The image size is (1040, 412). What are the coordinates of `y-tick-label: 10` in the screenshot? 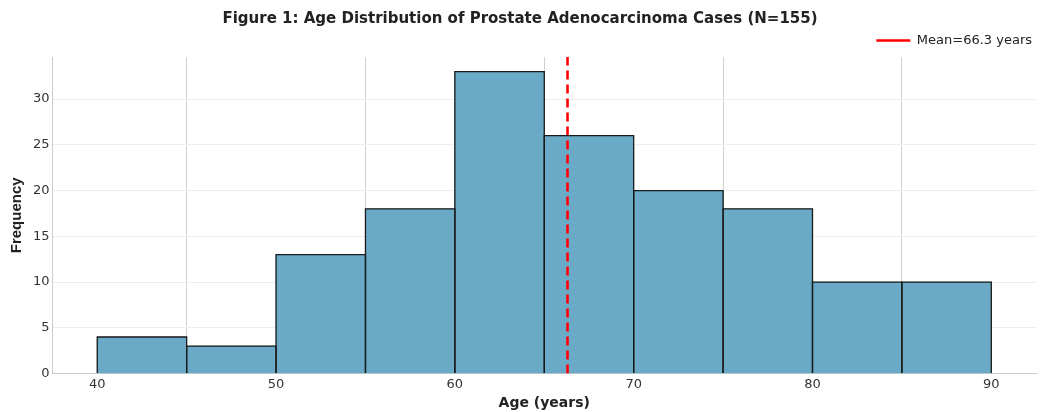 It's located at (41, 281).